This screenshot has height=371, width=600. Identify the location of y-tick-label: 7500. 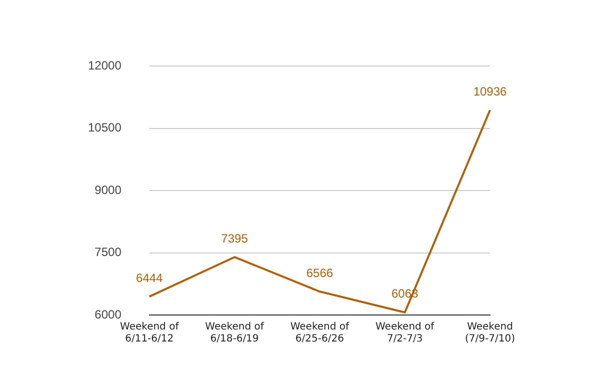
(108, 252).